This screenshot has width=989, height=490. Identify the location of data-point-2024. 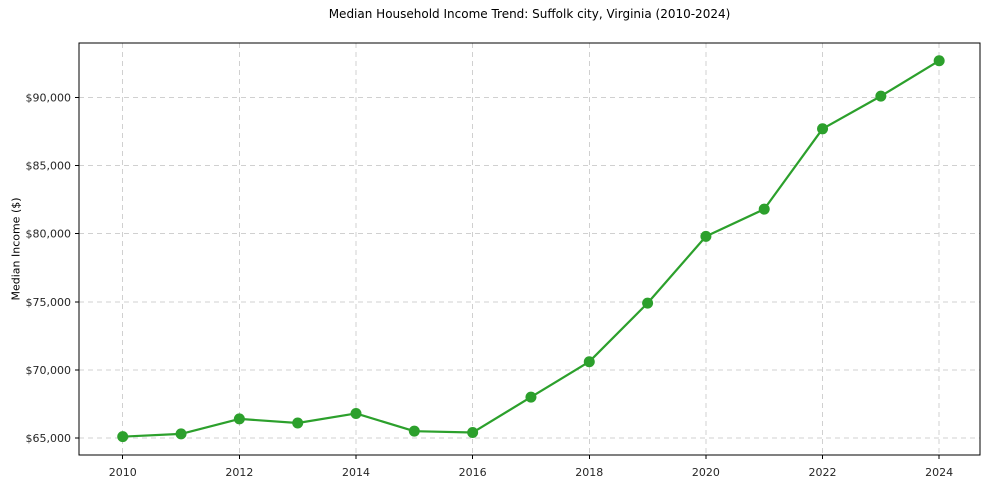
(939, 61).